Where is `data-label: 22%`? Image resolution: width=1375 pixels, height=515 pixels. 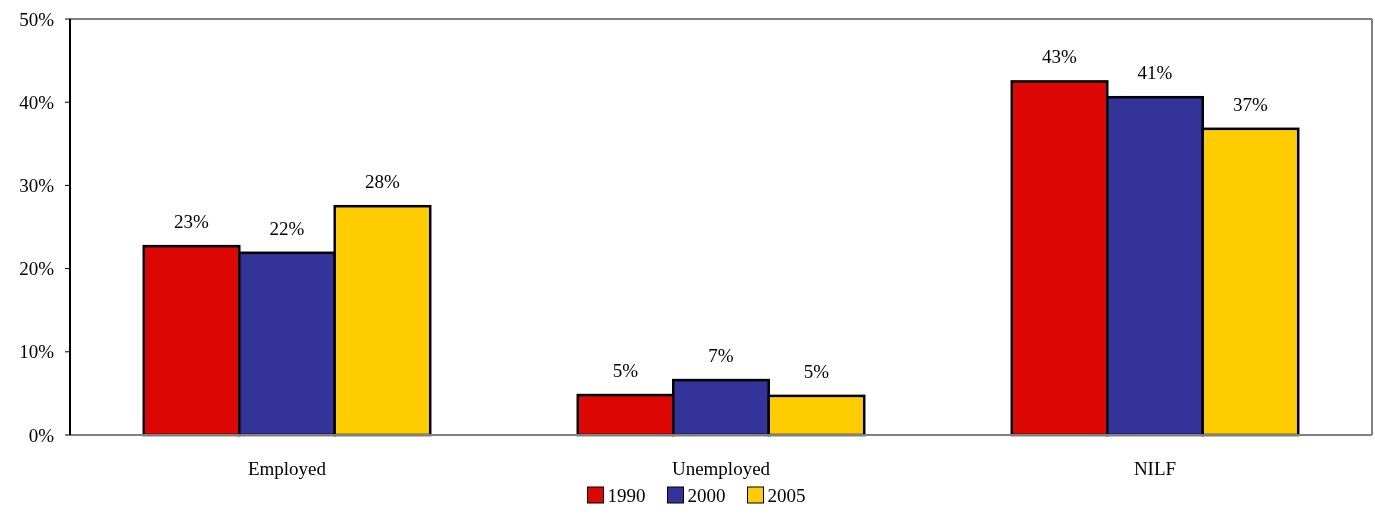 data-label: 22% is located at coordinates (287, 228).